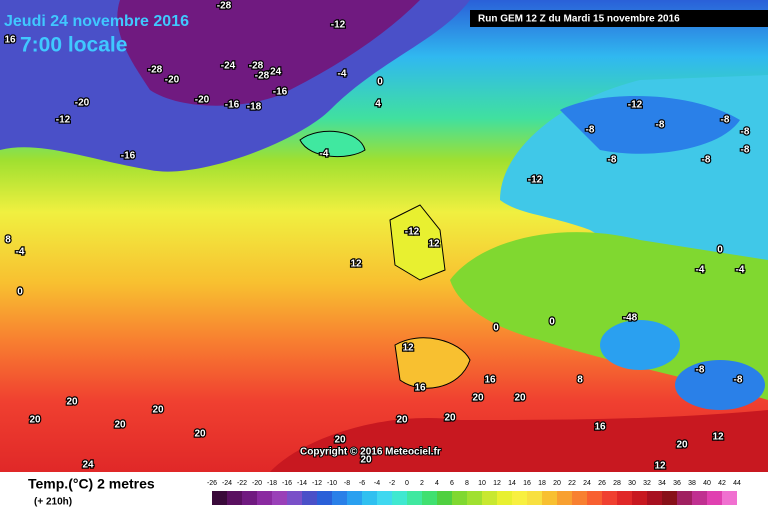 The image size is (768, 512). Describe the element at coordinates (287, 483) in the screenshot. I see `colorbar-tick-label: -16` at that location.